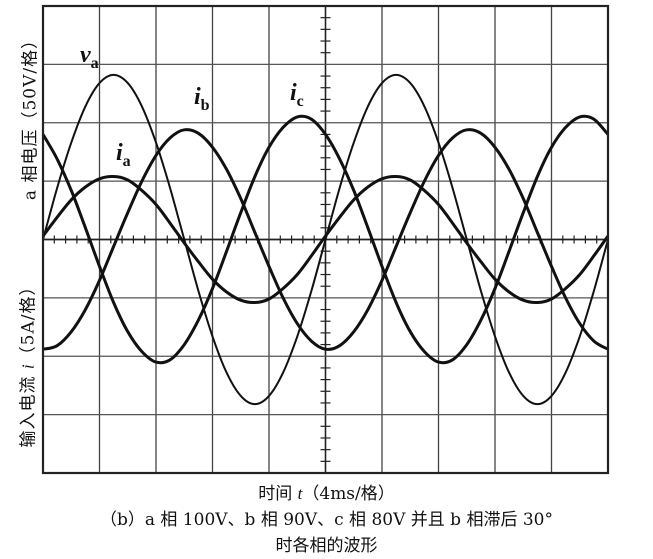 This screenshot has height=559, width=653. I want to click on figure-caption-line2: 时各相的波形, so click(326, 546).